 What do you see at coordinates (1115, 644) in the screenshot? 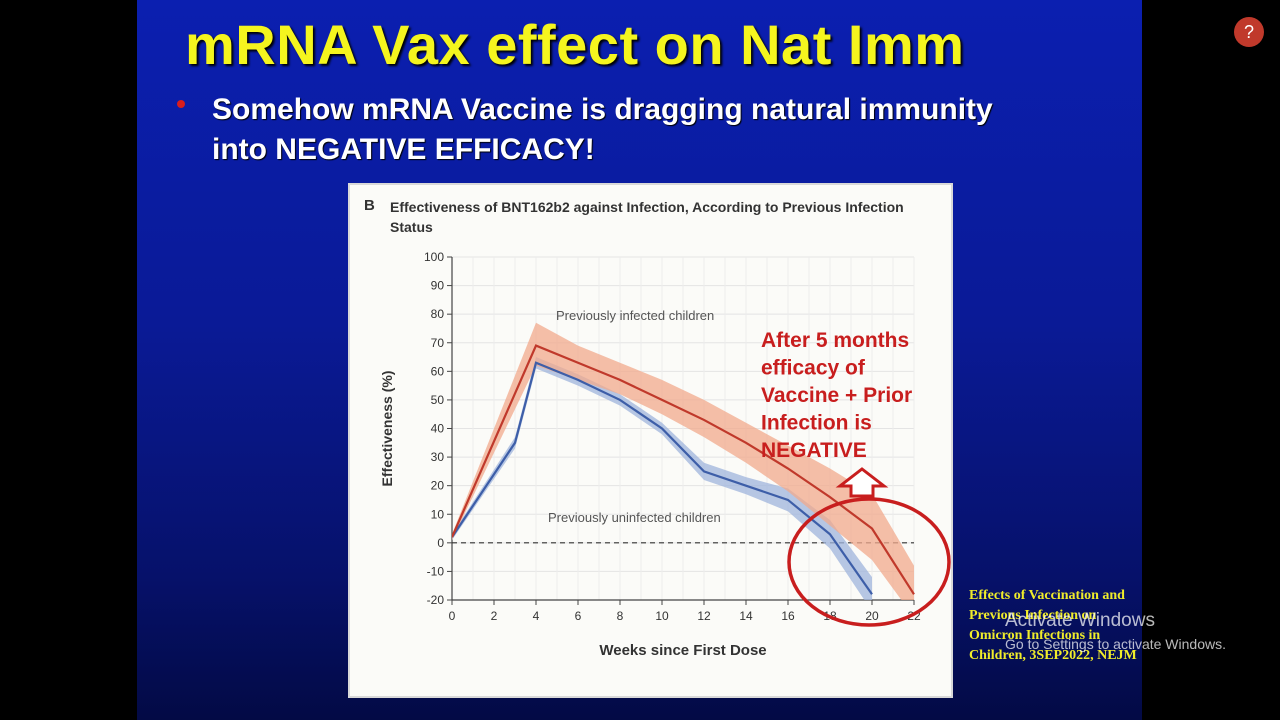
I see `activate-windows-subtitle: Go to Settings to activate Windows.` at bounding box center [1115, 644].